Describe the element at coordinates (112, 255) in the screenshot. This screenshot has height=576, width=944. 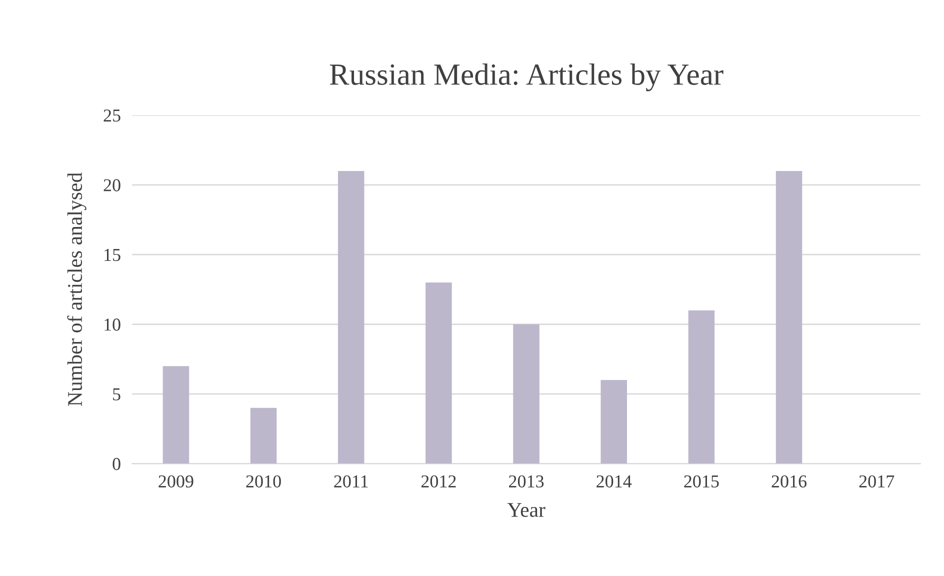
I see `y-tick-label: 15` at that location.